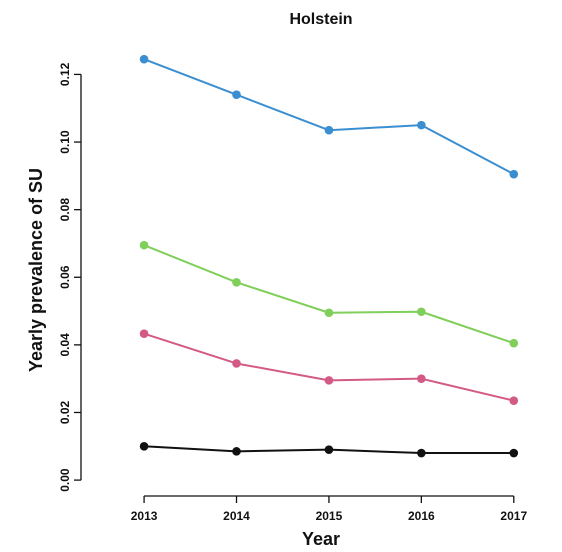 The image size is (562, 552). Describe the element at coordinates (421, 516) in the screenshot. I see `x-tick-label: 2016` at that location.